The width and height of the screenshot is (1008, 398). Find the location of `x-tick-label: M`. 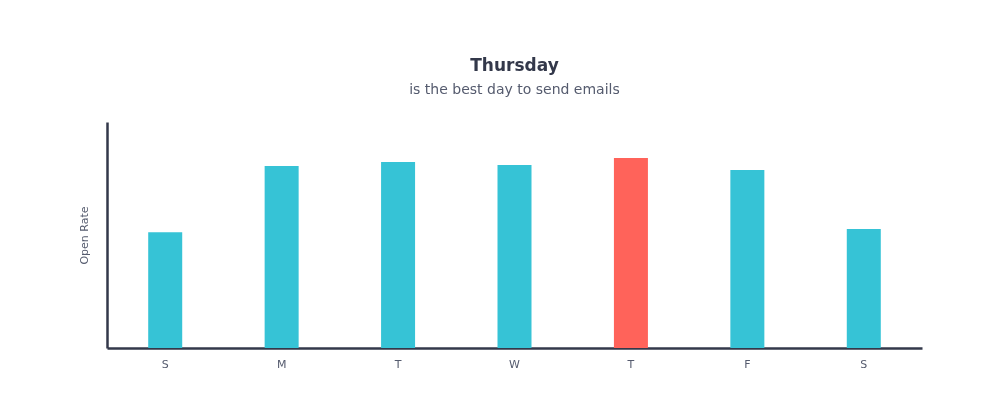

x-tick-label: M is located at coordinates (281, 364).